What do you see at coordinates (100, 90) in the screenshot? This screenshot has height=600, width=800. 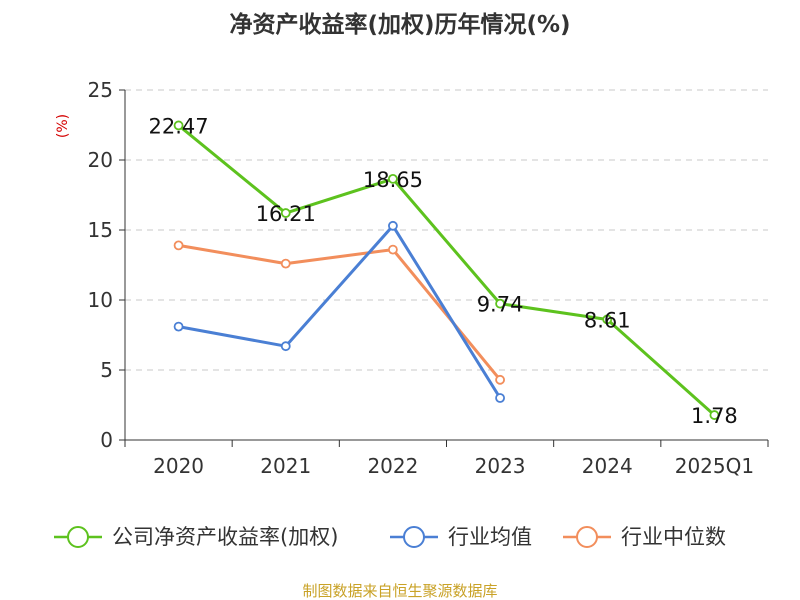 I see `y-tick-label: 25` at bounding box center [100, 90].